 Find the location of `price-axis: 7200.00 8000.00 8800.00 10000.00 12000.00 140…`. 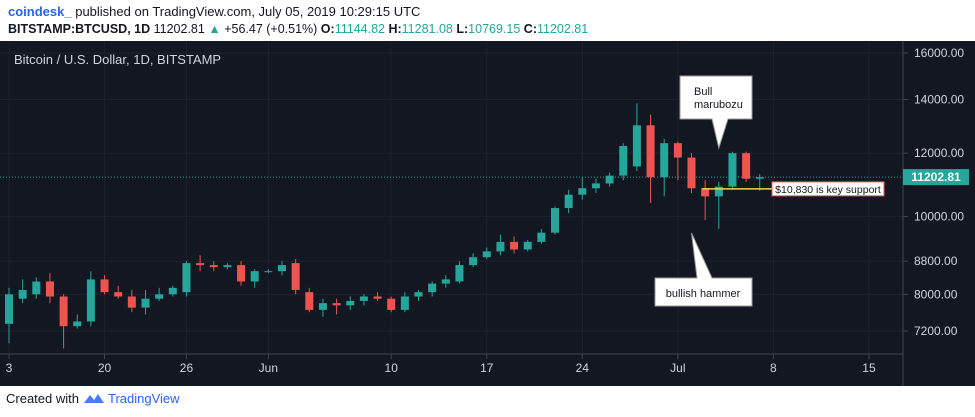

price-axis: 7200.00 8000.00 8800.00 10000.00 12000.00 140… is located at coordinates (933, 192).